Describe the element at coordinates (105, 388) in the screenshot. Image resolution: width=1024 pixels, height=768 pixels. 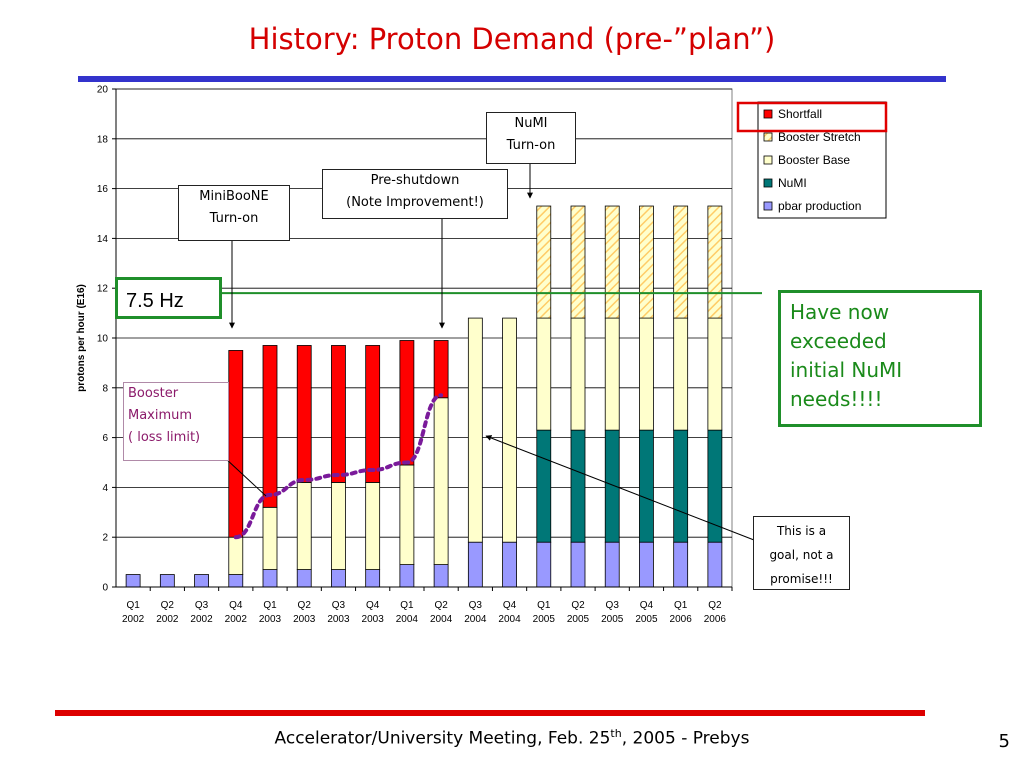
I see `y-tick-label: 8` at that location.